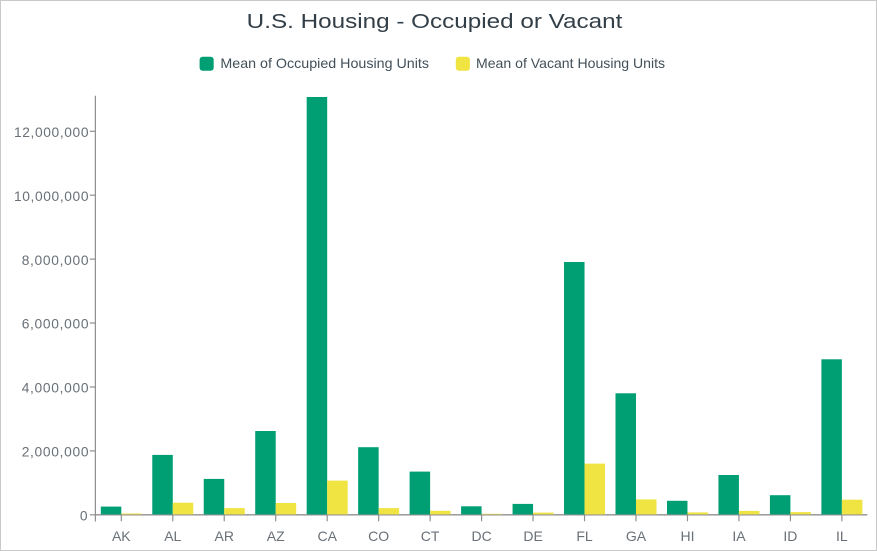 Image resolution: width=877 pixels, height=551 pixels. I want to click on svg-text: DC, so click(481, 536).